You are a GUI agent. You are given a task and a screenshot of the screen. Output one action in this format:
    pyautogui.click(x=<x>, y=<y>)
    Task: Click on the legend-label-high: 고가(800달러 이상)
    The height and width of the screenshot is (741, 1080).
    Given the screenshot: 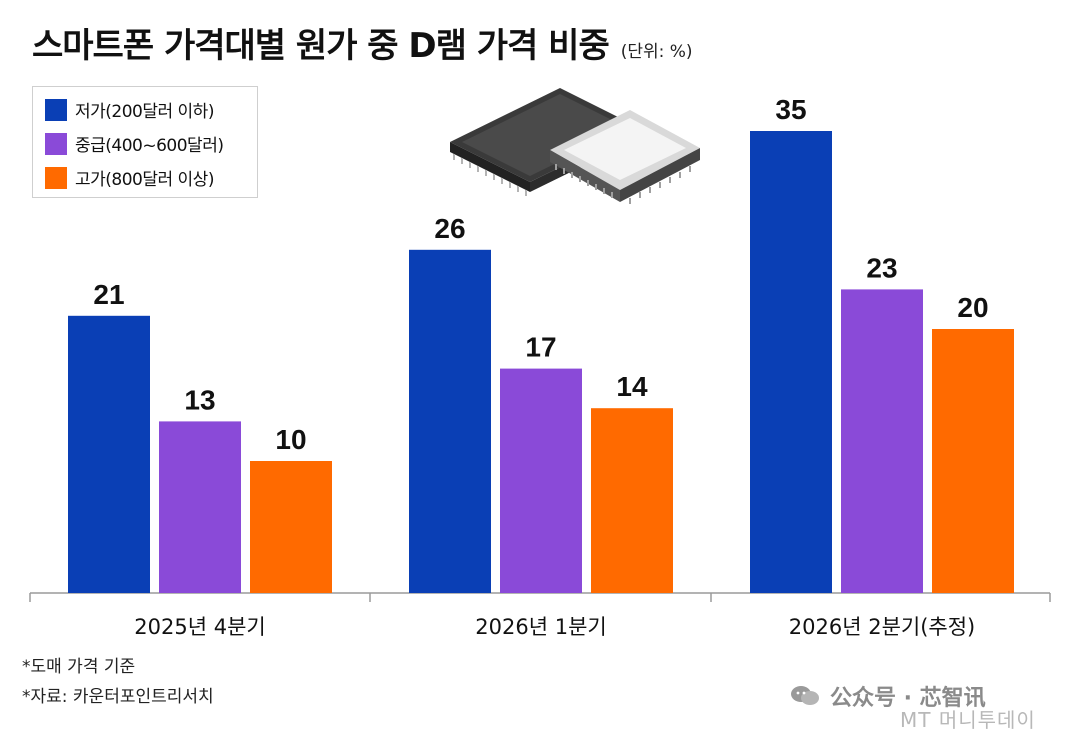 What is the action you would take?
    pyautogui.click(x=144, y=180)
    